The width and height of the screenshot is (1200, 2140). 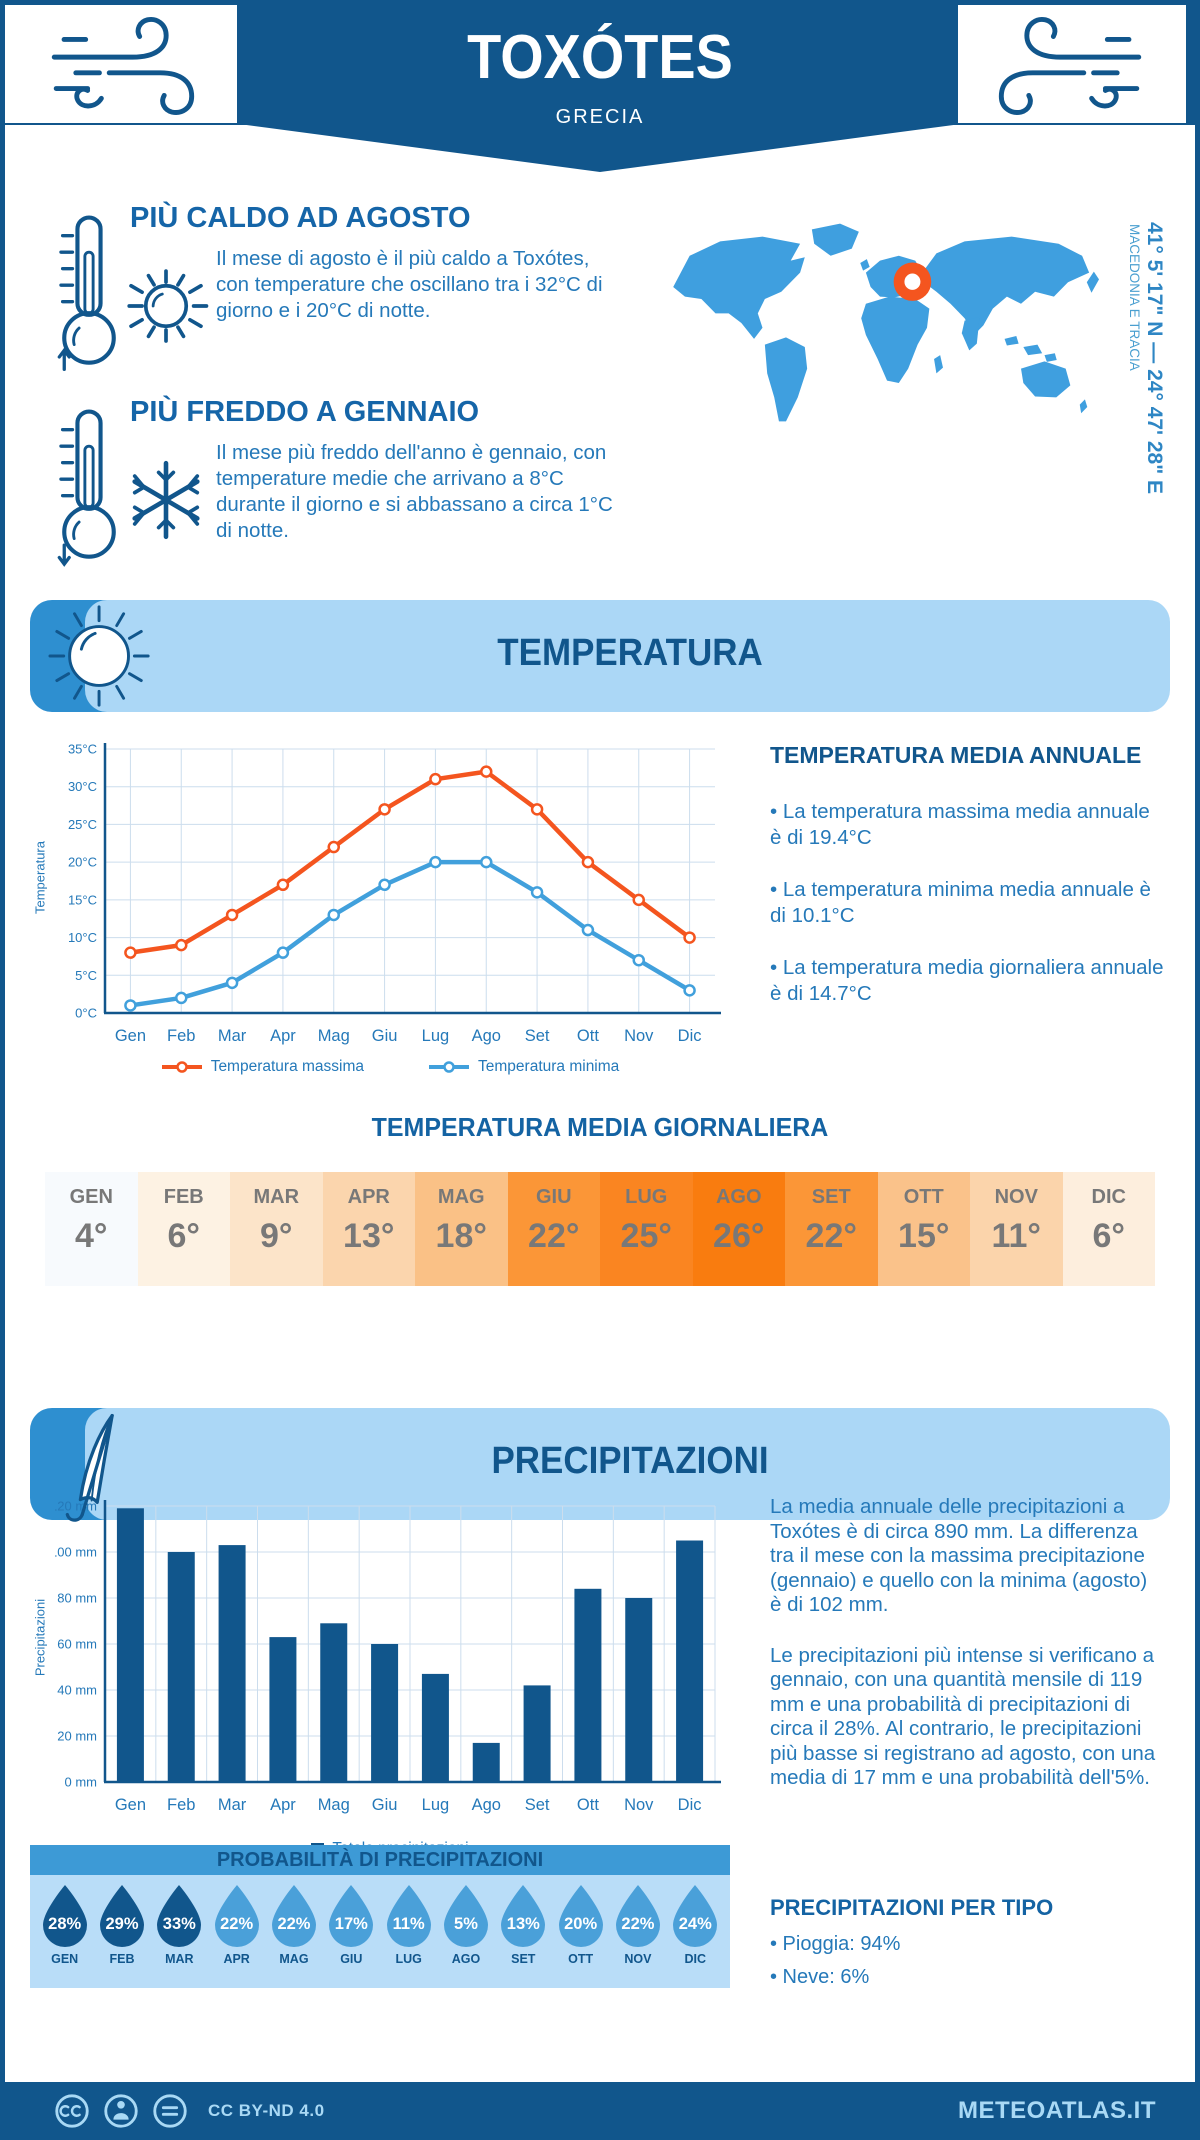 What do you see at coordinates (91, 1229) in the screenshot?
I see `month-cell: GEN 4°` at bounding box center [91, 1229].